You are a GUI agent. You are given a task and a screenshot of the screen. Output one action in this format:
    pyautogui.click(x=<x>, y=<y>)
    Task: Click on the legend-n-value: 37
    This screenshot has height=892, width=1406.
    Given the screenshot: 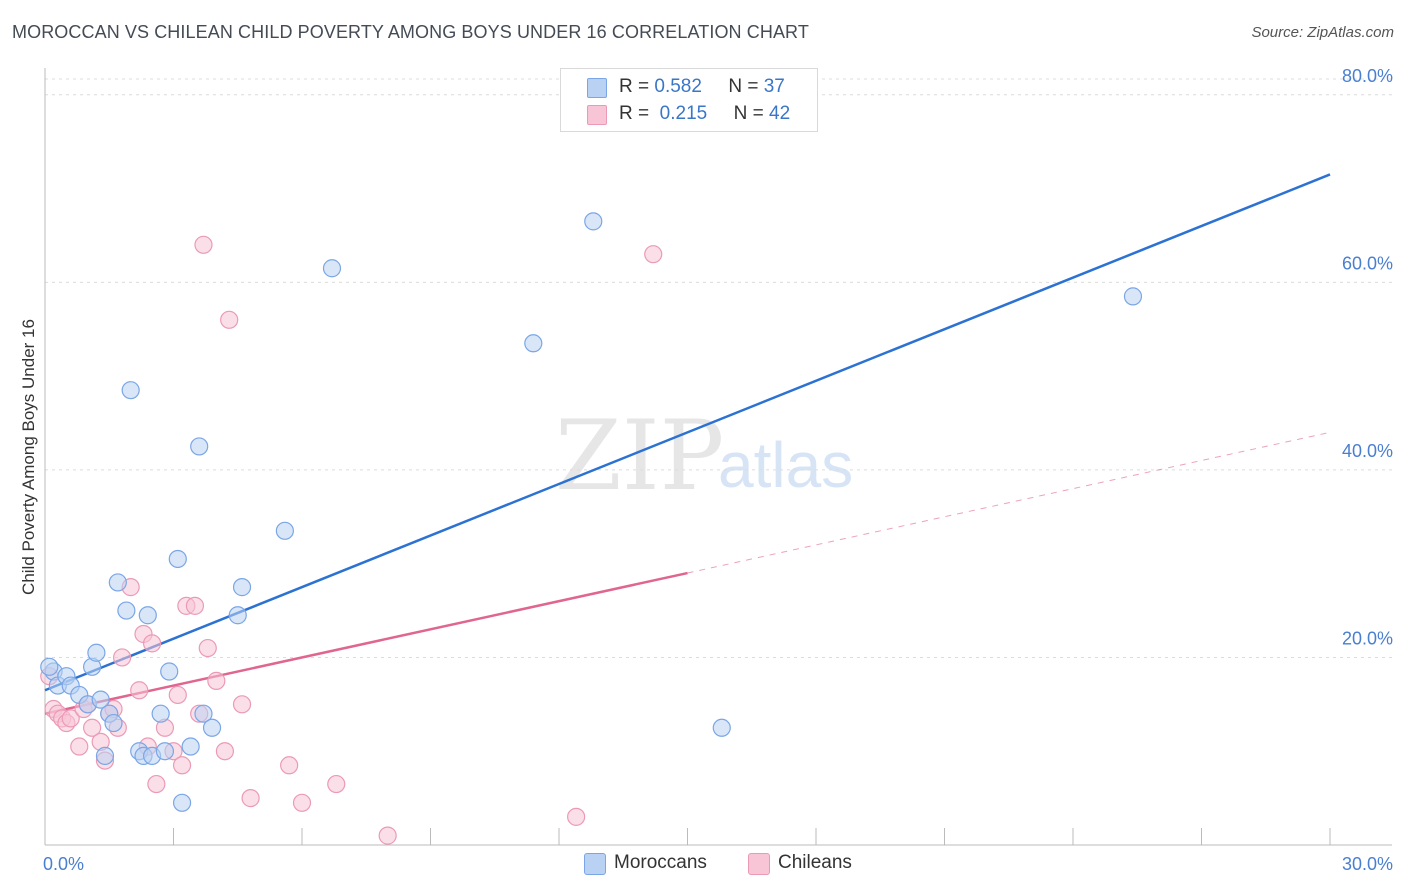 What is the action you would take?
    pyautogui.click(x=774, y=86)
    